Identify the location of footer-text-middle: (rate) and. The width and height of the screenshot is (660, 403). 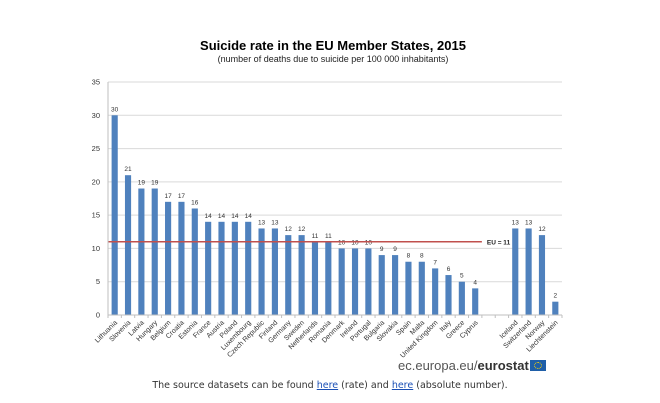
(365, 385).